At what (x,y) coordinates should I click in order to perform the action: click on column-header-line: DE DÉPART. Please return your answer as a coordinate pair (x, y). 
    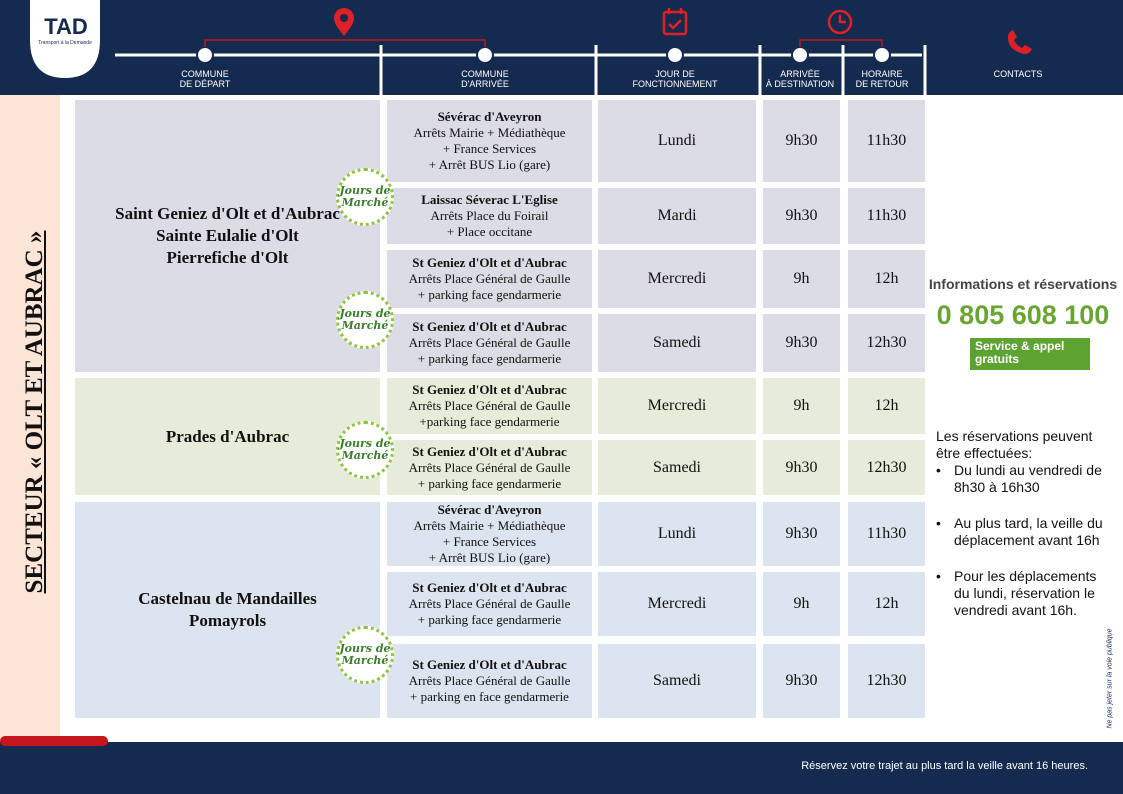
    Looking at the image, I should click on (205, 84).